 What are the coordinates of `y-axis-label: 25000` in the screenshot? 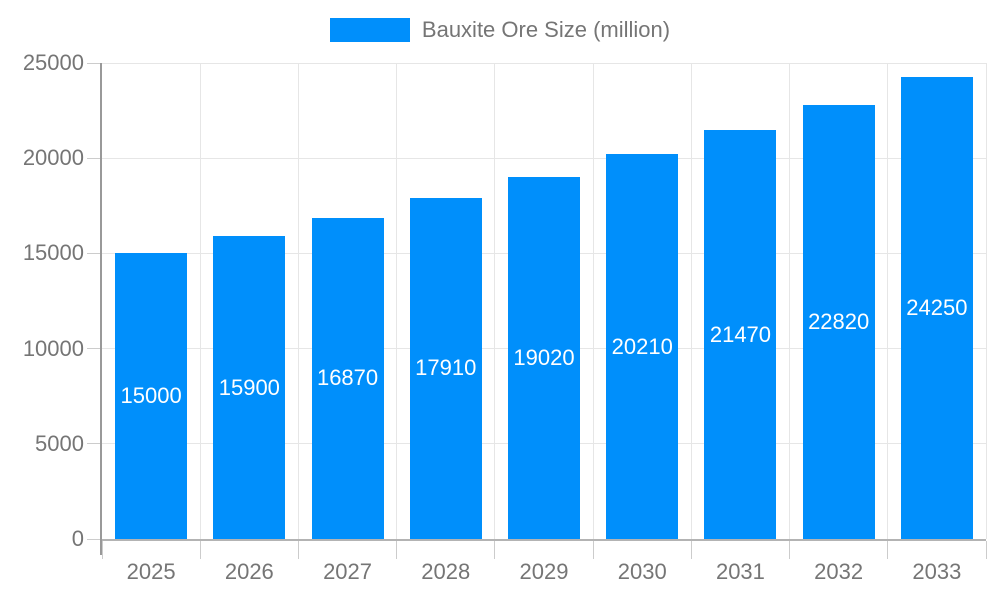 It's located at (53, 62).